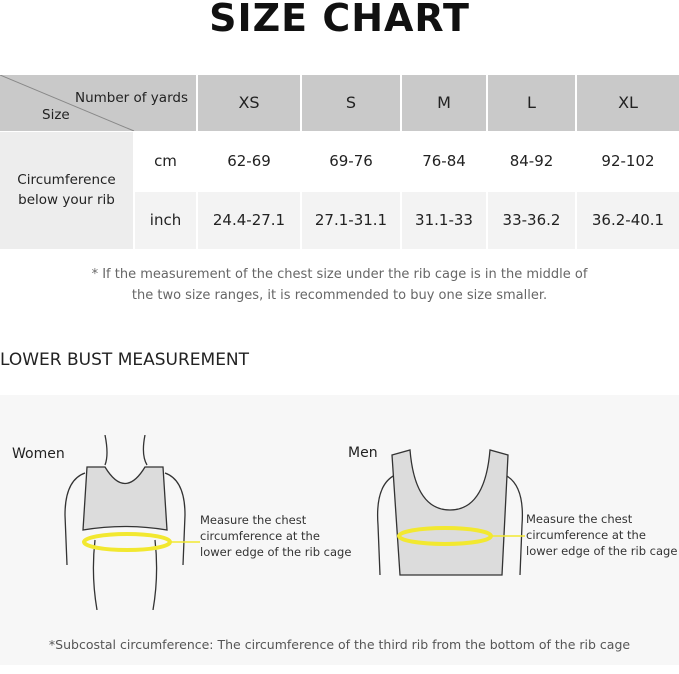 This screenshot has height=674, width=679. Describe the element at coordinates (249, 103) in the screenshot. I see `size-xs: XS` at that location.